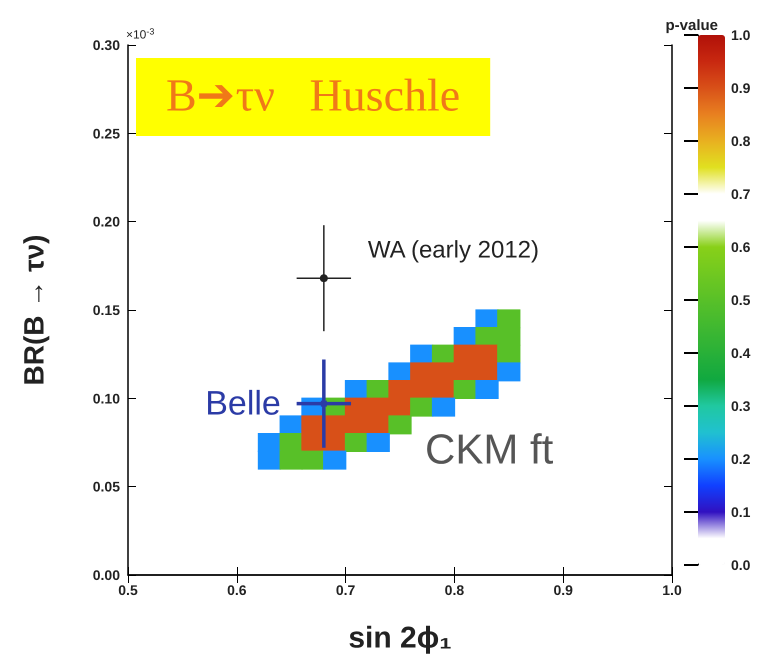 This screenshot has height=659, width=777. What do you see at coordinates (106, 486) in the screenshot?
I see `y-tick-label: 0.05` at bounding box center [106, 486].